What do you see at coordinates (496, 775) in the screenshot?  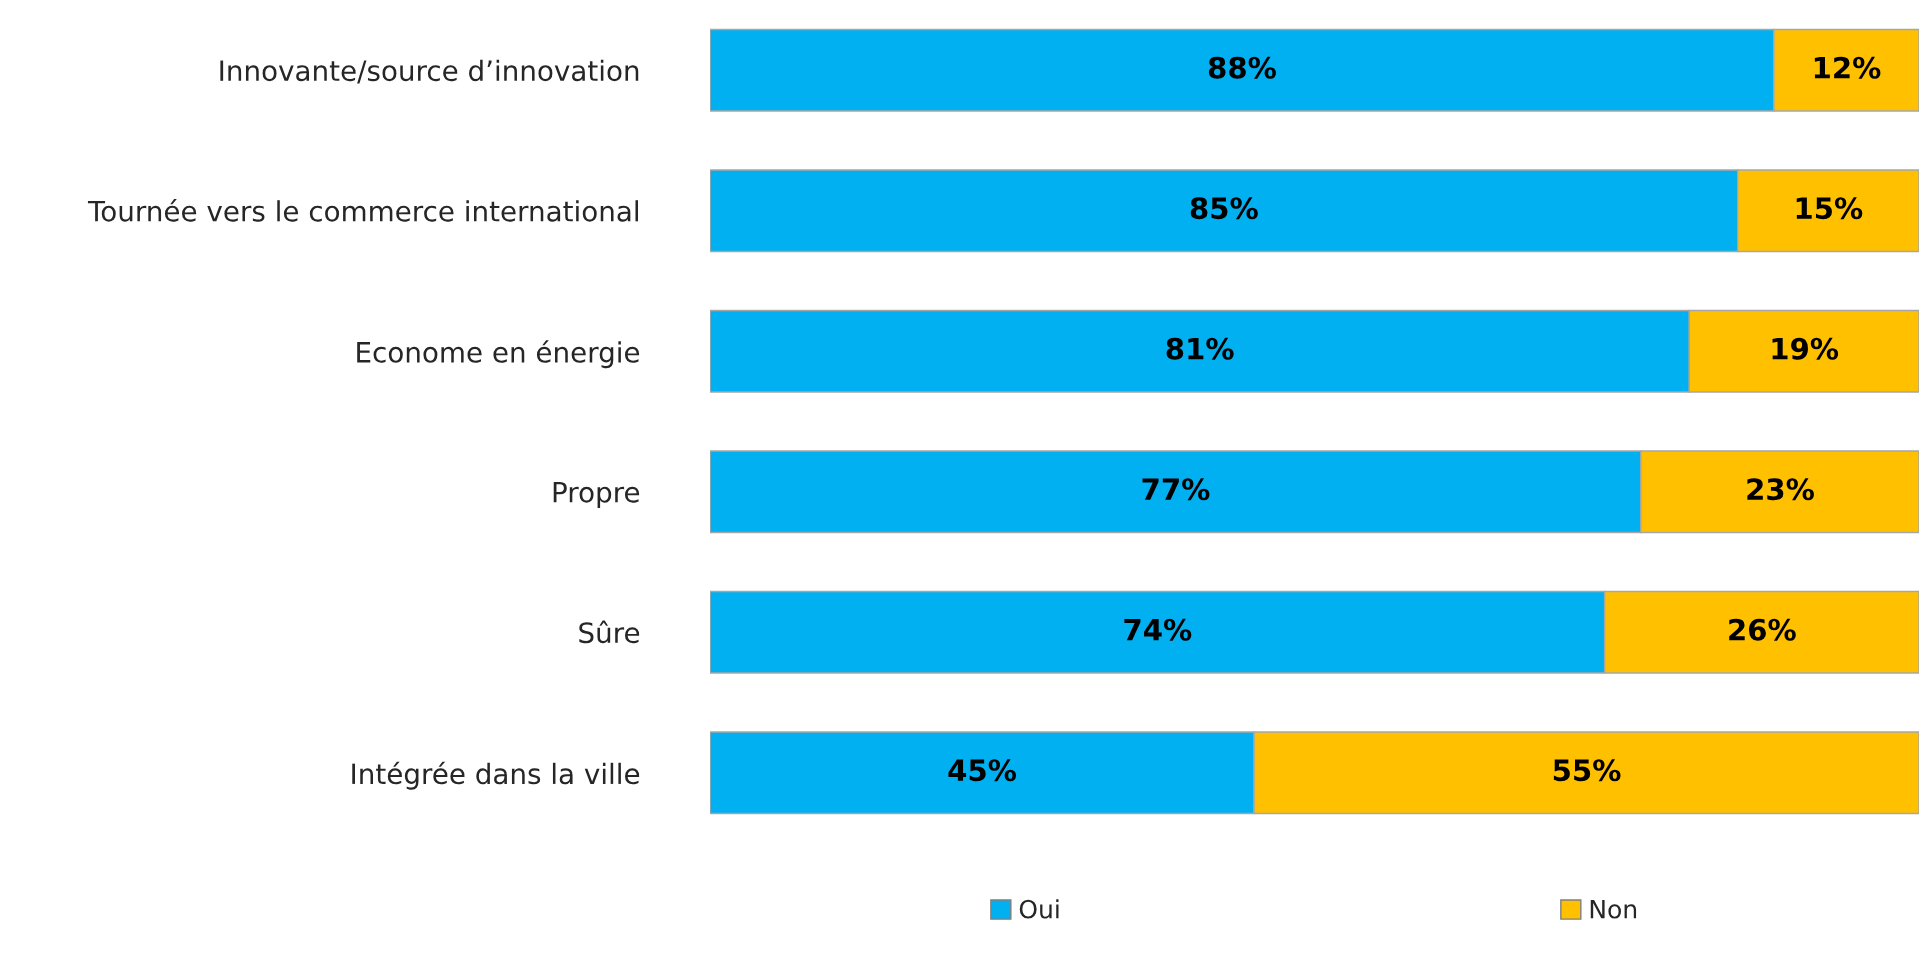 I see `y-tick-label: Intégrée dans la ville` at bounding box center [496, 775].